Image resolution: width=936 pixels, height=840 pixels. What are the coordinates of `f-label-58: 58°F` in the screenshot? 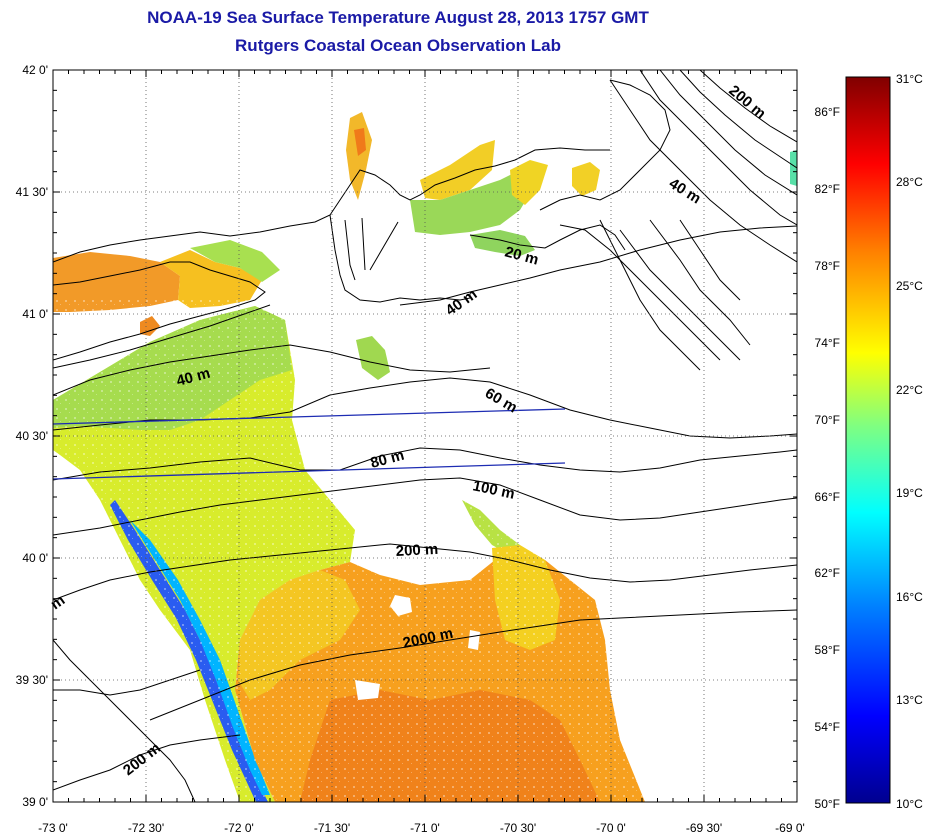 It's located at (827, 650).